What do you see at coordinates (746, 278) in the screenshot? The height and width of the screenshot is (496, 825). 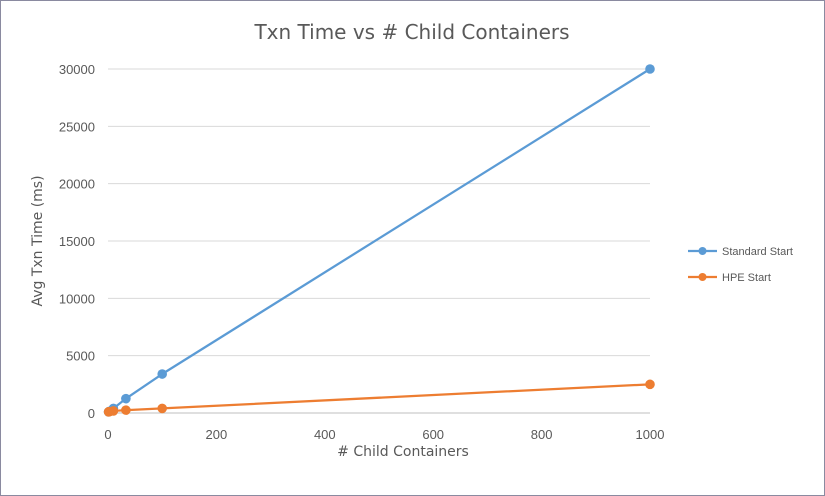 I see `legend-label: HPE Start` at bounding box center [746, 278].